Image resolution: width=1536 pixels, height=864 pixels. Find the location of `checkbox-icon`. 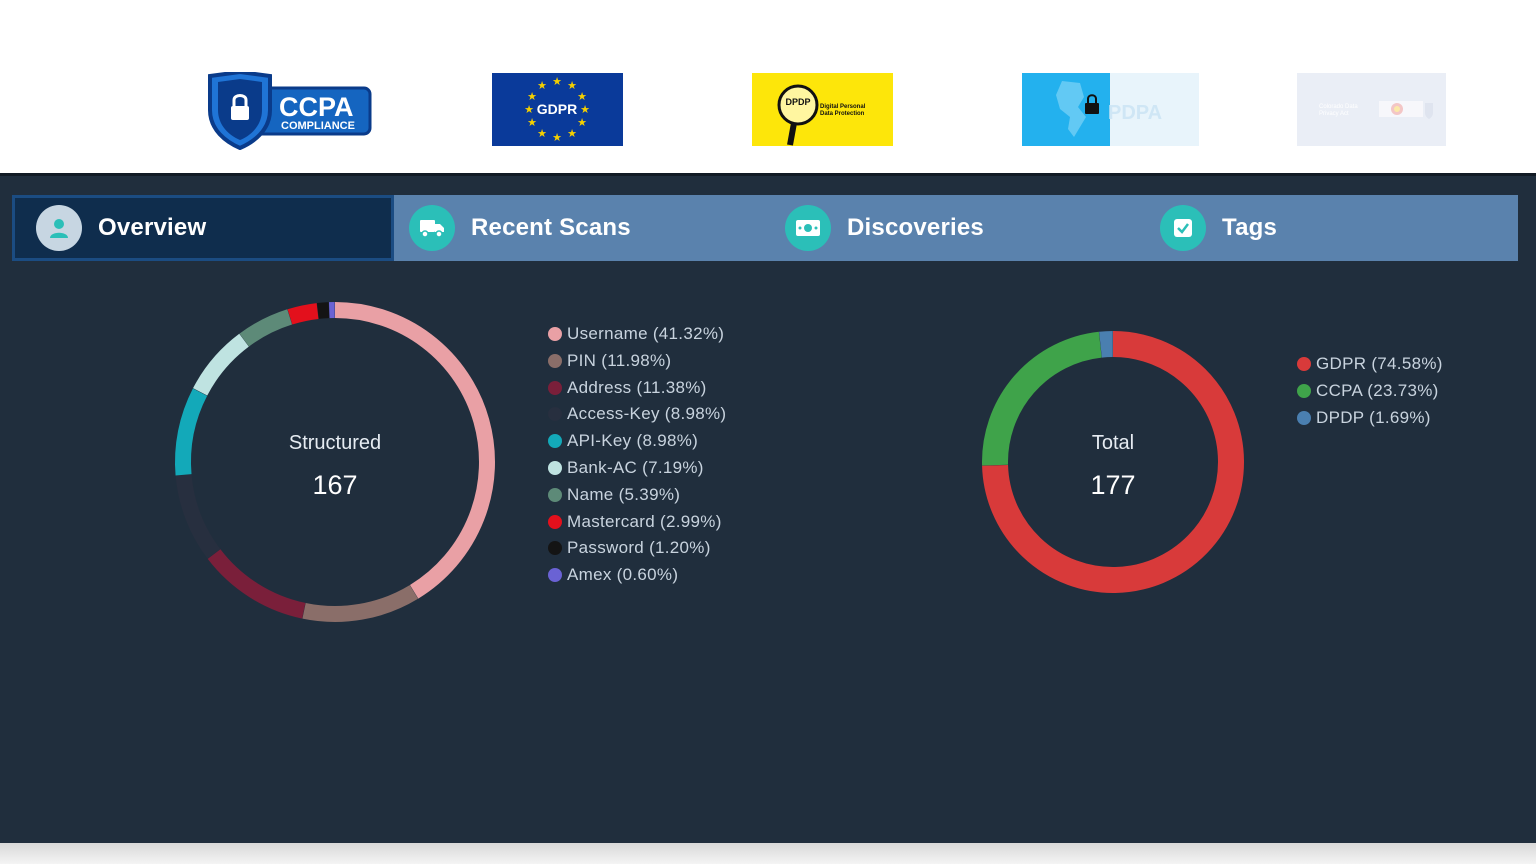

checkbox-icon is located at coordinates (1183, 228).